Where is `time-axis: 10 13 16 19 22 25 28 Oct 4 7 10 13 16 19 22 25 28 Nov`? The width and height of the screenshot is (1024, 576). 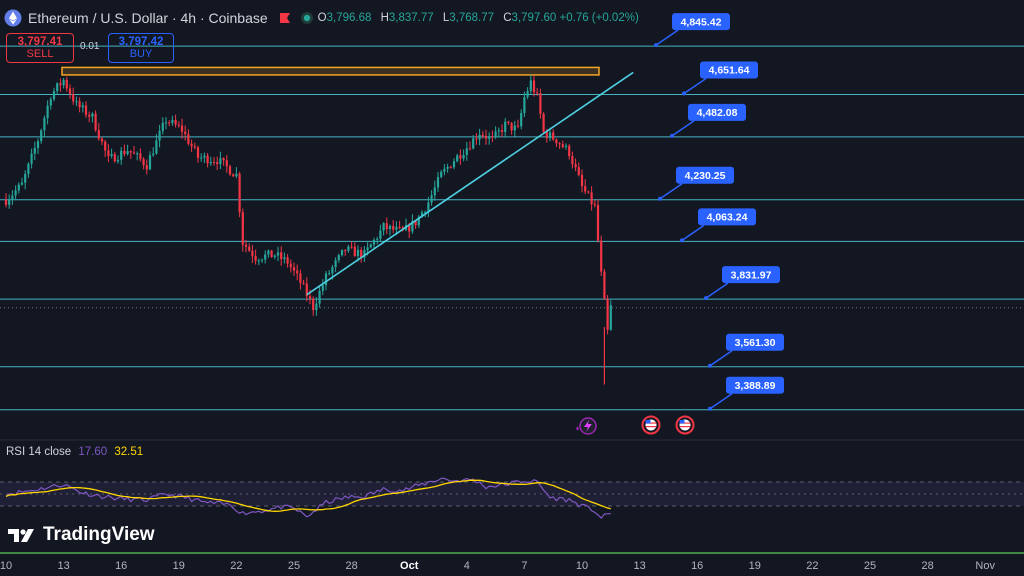
time-axis: 10 13 16 19 22 25 28 Oct 4 7 10 13 16 19 22 25 28 Nov is located at coordinates (512, 568).